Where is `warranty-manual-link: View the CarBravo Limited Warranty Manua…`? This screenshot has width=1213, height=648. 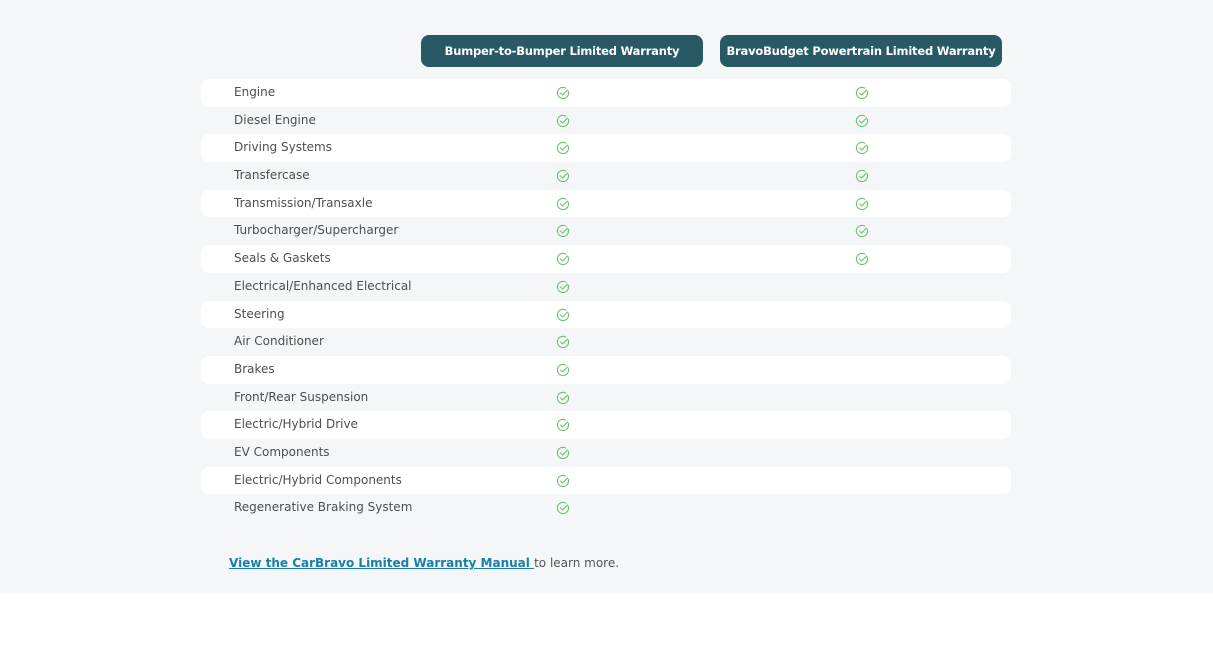
warranty-manual-link: View the CarBravo Limited Warranty Manua… is located at coordinates (382, 563).